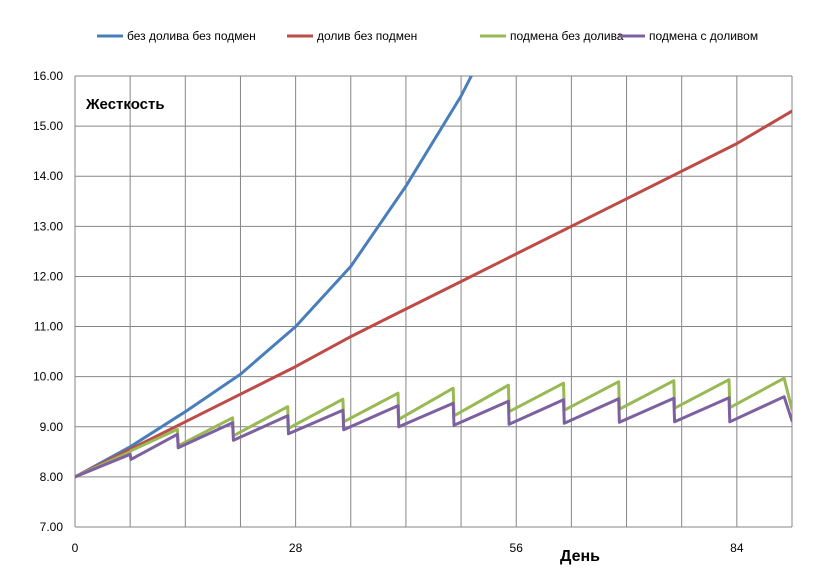 The width and height of the screenshot is (820, 578). Describe the element at coordinates (408, 548) in the screenshot. I see `x-tick-labels: 0 28 56 84` at that location.